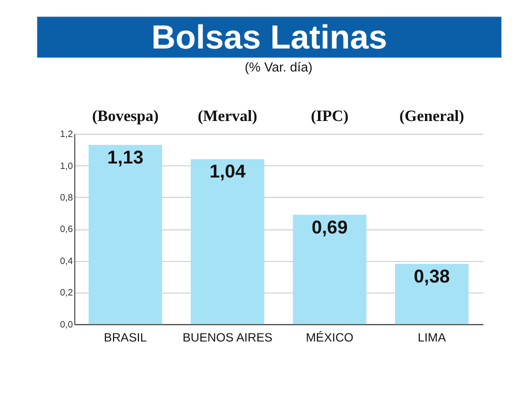  Describe the element at coordinates (432, 337) in the screenshot. I see `x-tick-label: LIMA` at that location.